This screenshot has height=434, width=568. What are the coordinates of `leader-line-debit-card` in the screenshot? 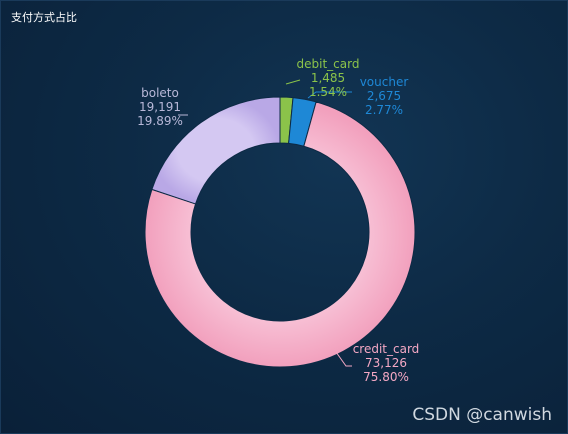 It's located at (293, 82).